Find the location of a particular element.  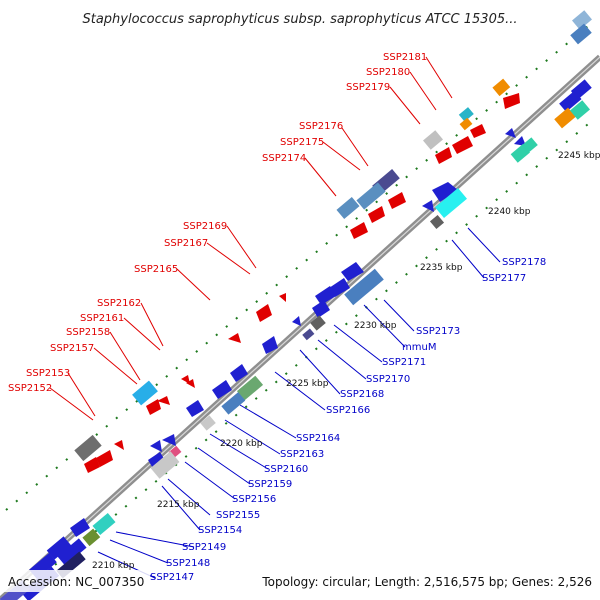

scale-label: 2235 kbp is located at coordinates (441, 268).